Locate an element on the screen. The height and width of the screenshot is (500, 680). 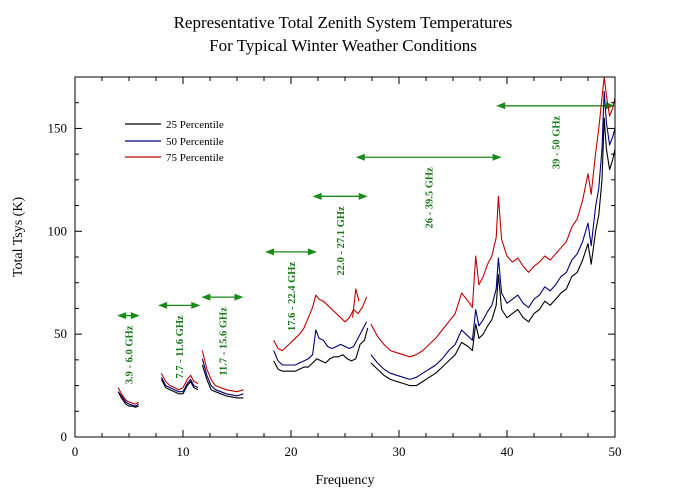
legend-label-75-percentile: 75 Percentile is located at coordinates (195, 158).